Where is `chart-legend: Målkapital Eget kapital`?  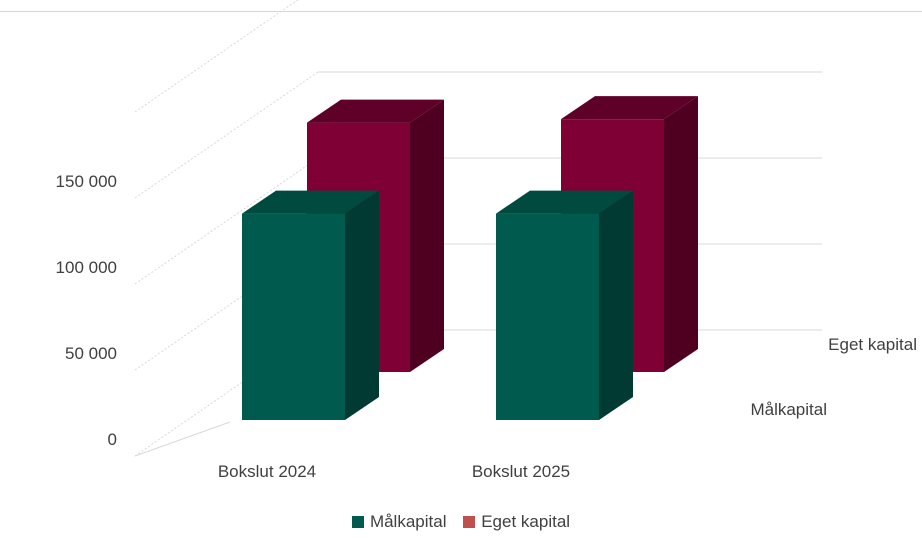 chart-legend: Målkapital Eget kapital is located at coordinates (461, 522).